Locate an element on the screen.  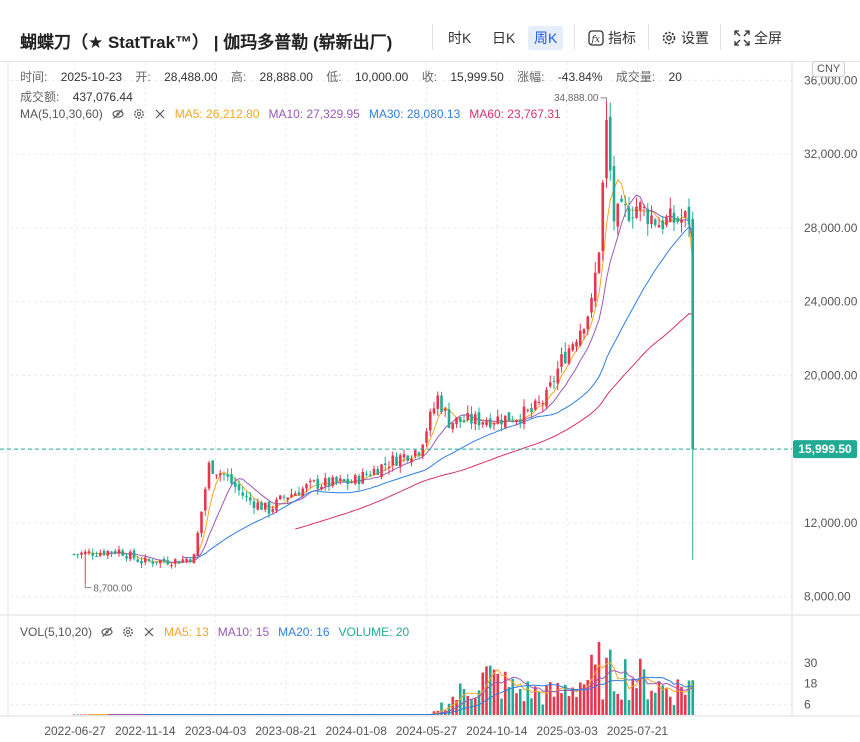
fullscreen-label: 全屏 is located at coordinates (768, 38).